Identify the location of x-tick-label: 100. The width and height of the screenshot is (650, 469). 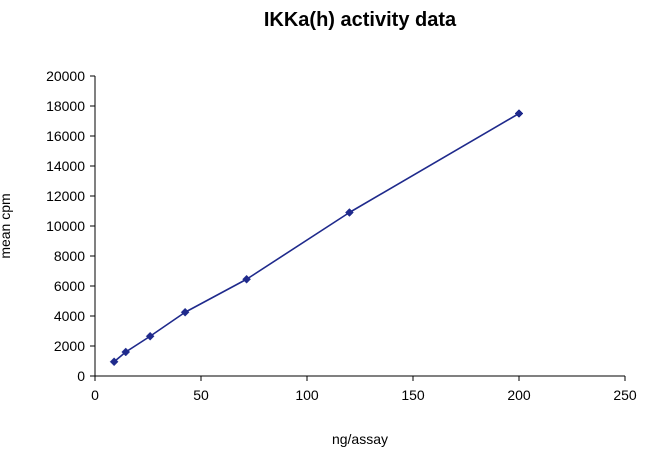
(307, 395).